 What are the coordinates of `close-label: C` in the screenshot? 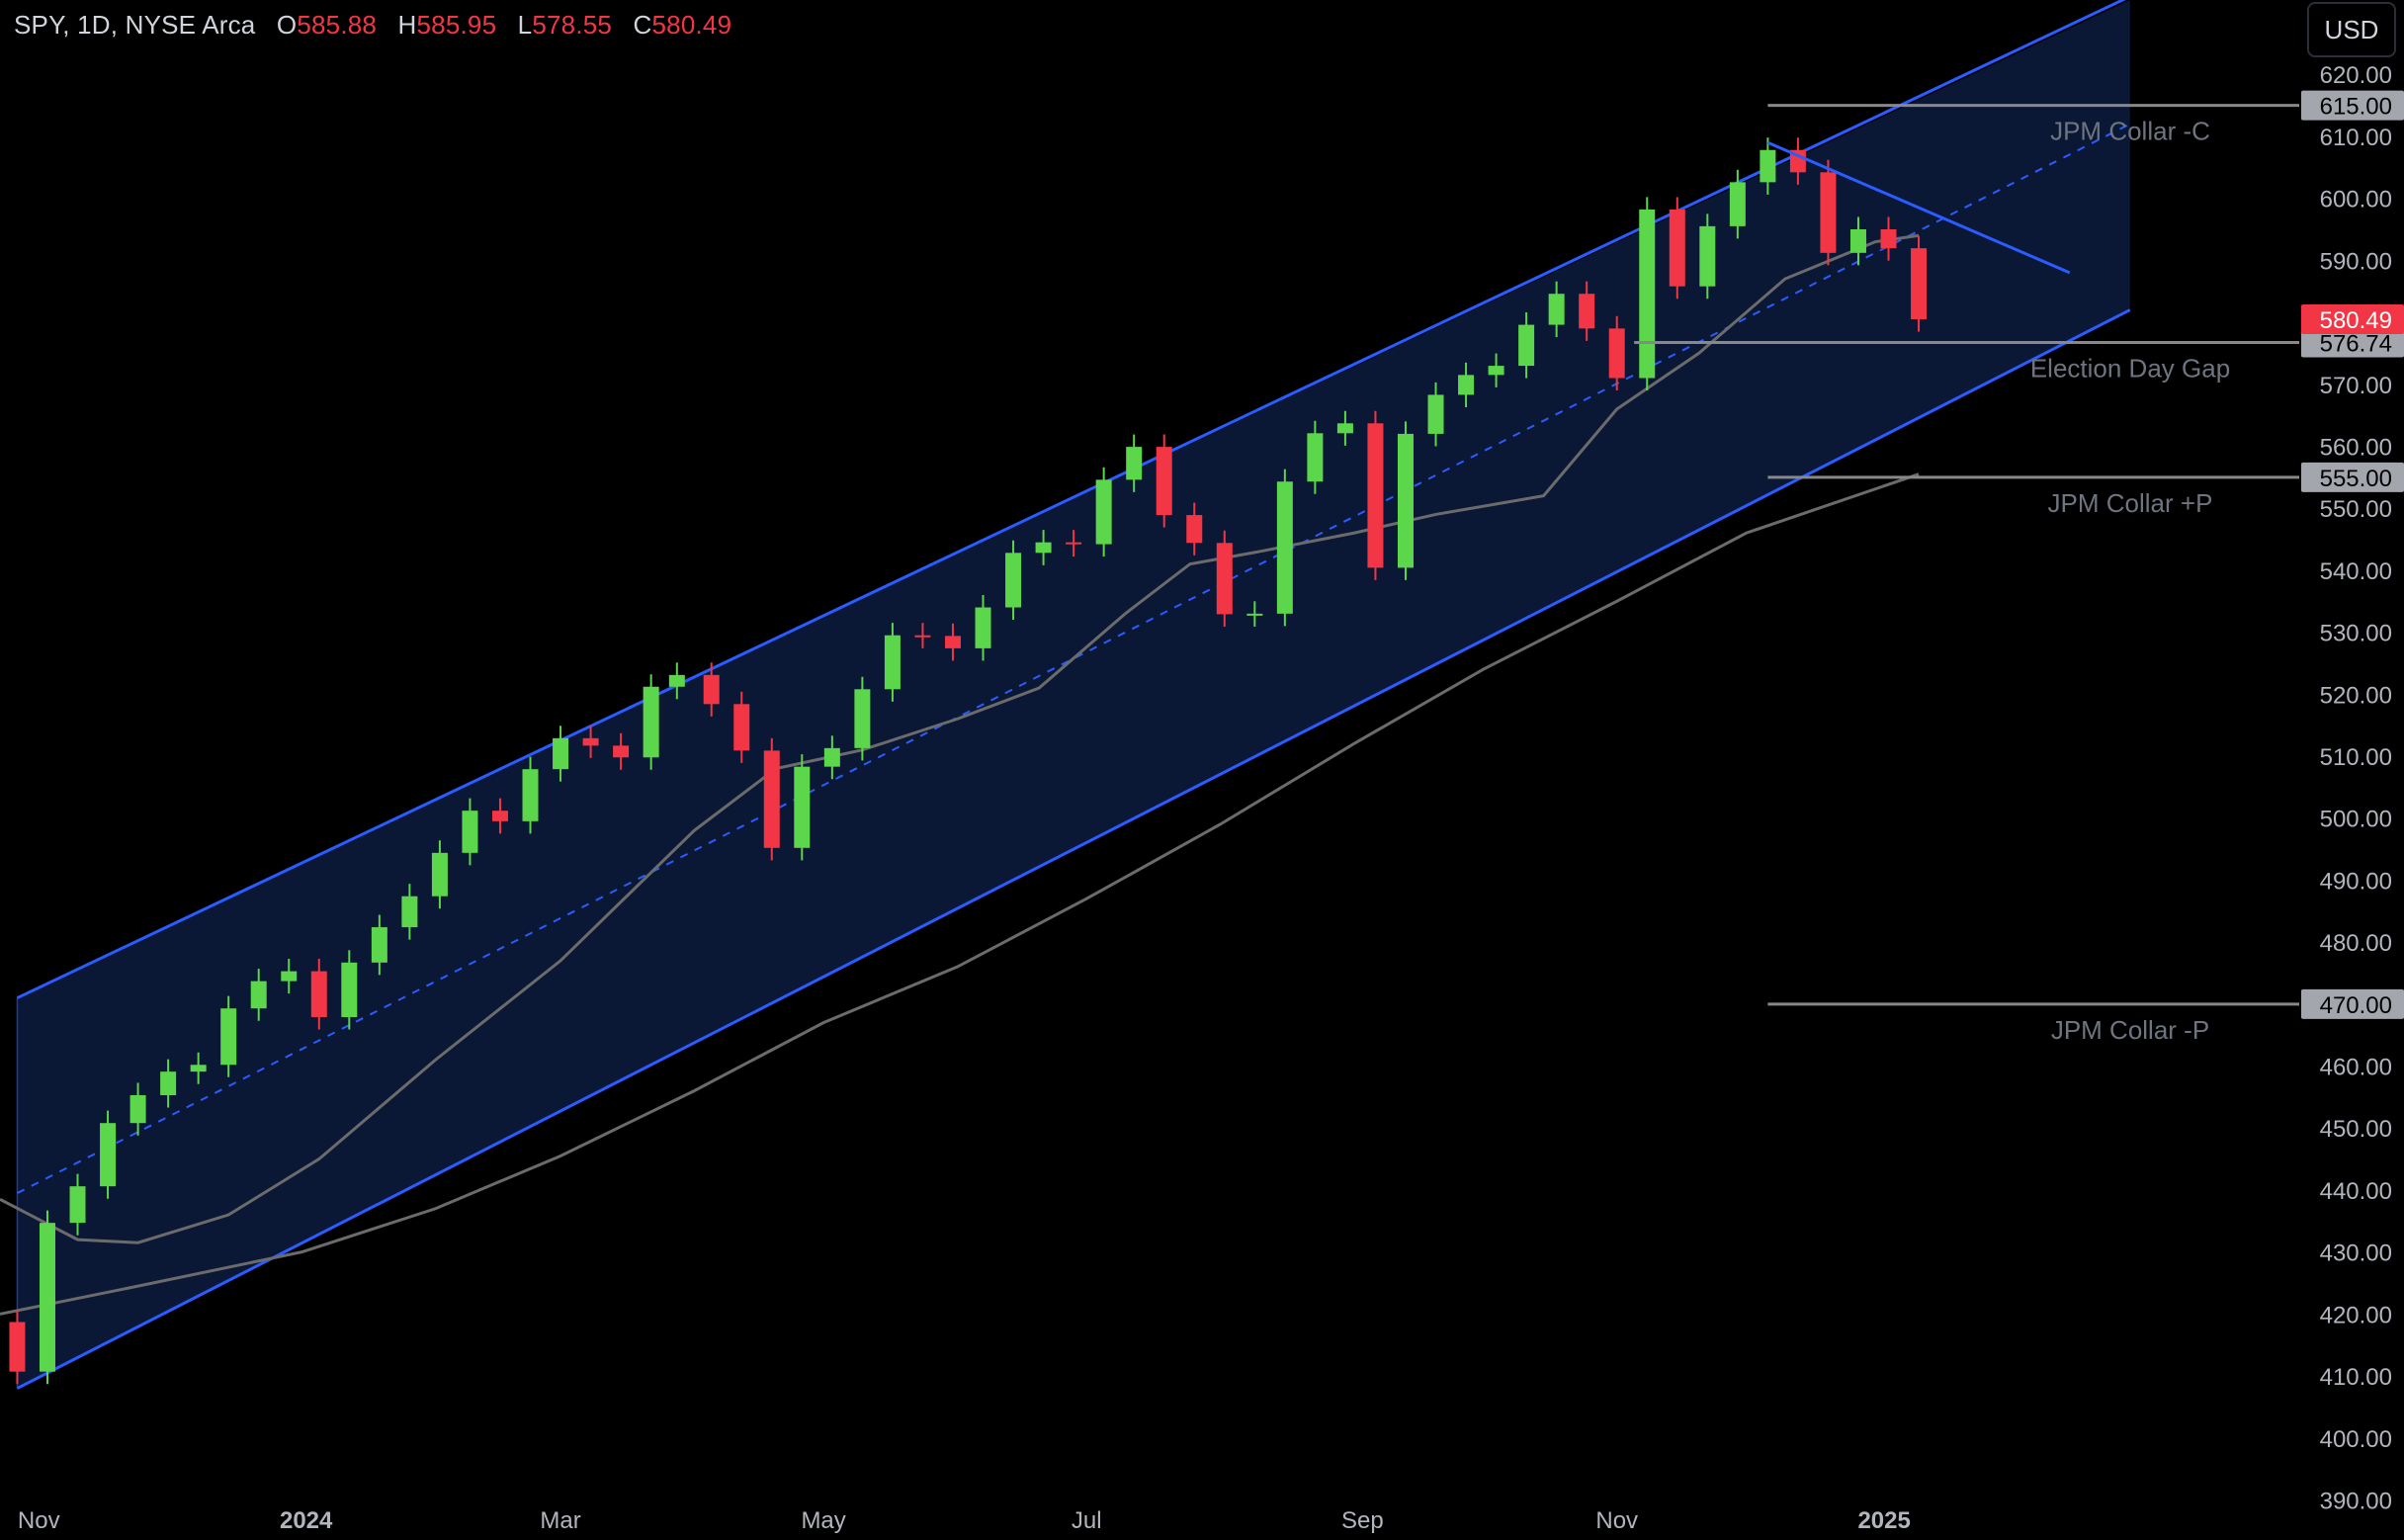 It's located at (642, 25).